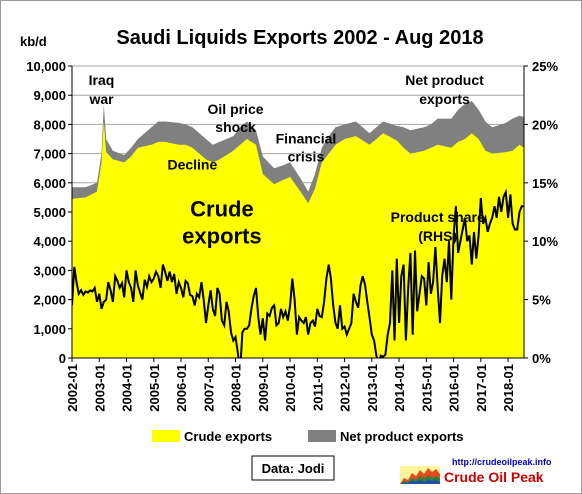 Image resolution: width=582 pixels, height=494 pixels. Describe the element at coordinates (399, 388) in the screenshot. I see `x-tick-label: 2014-01` at that location.